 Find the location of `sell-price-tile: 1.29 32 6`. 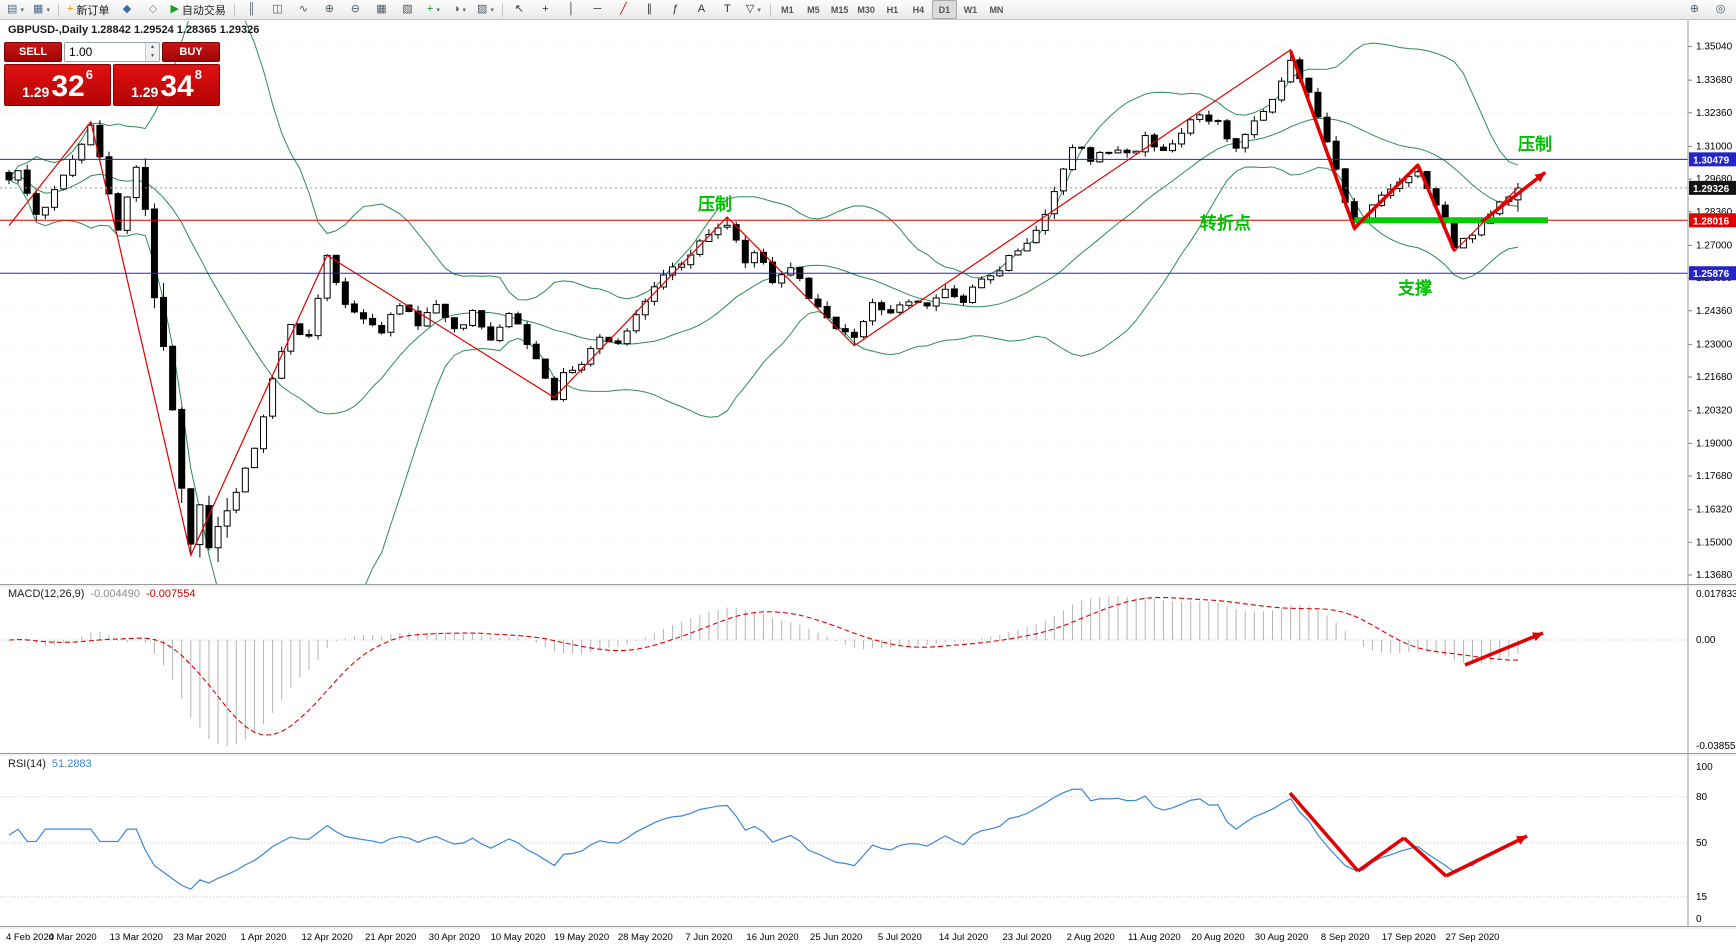

sell-price-tile: 1.29 32 6 is located at coordinates (57, 85).